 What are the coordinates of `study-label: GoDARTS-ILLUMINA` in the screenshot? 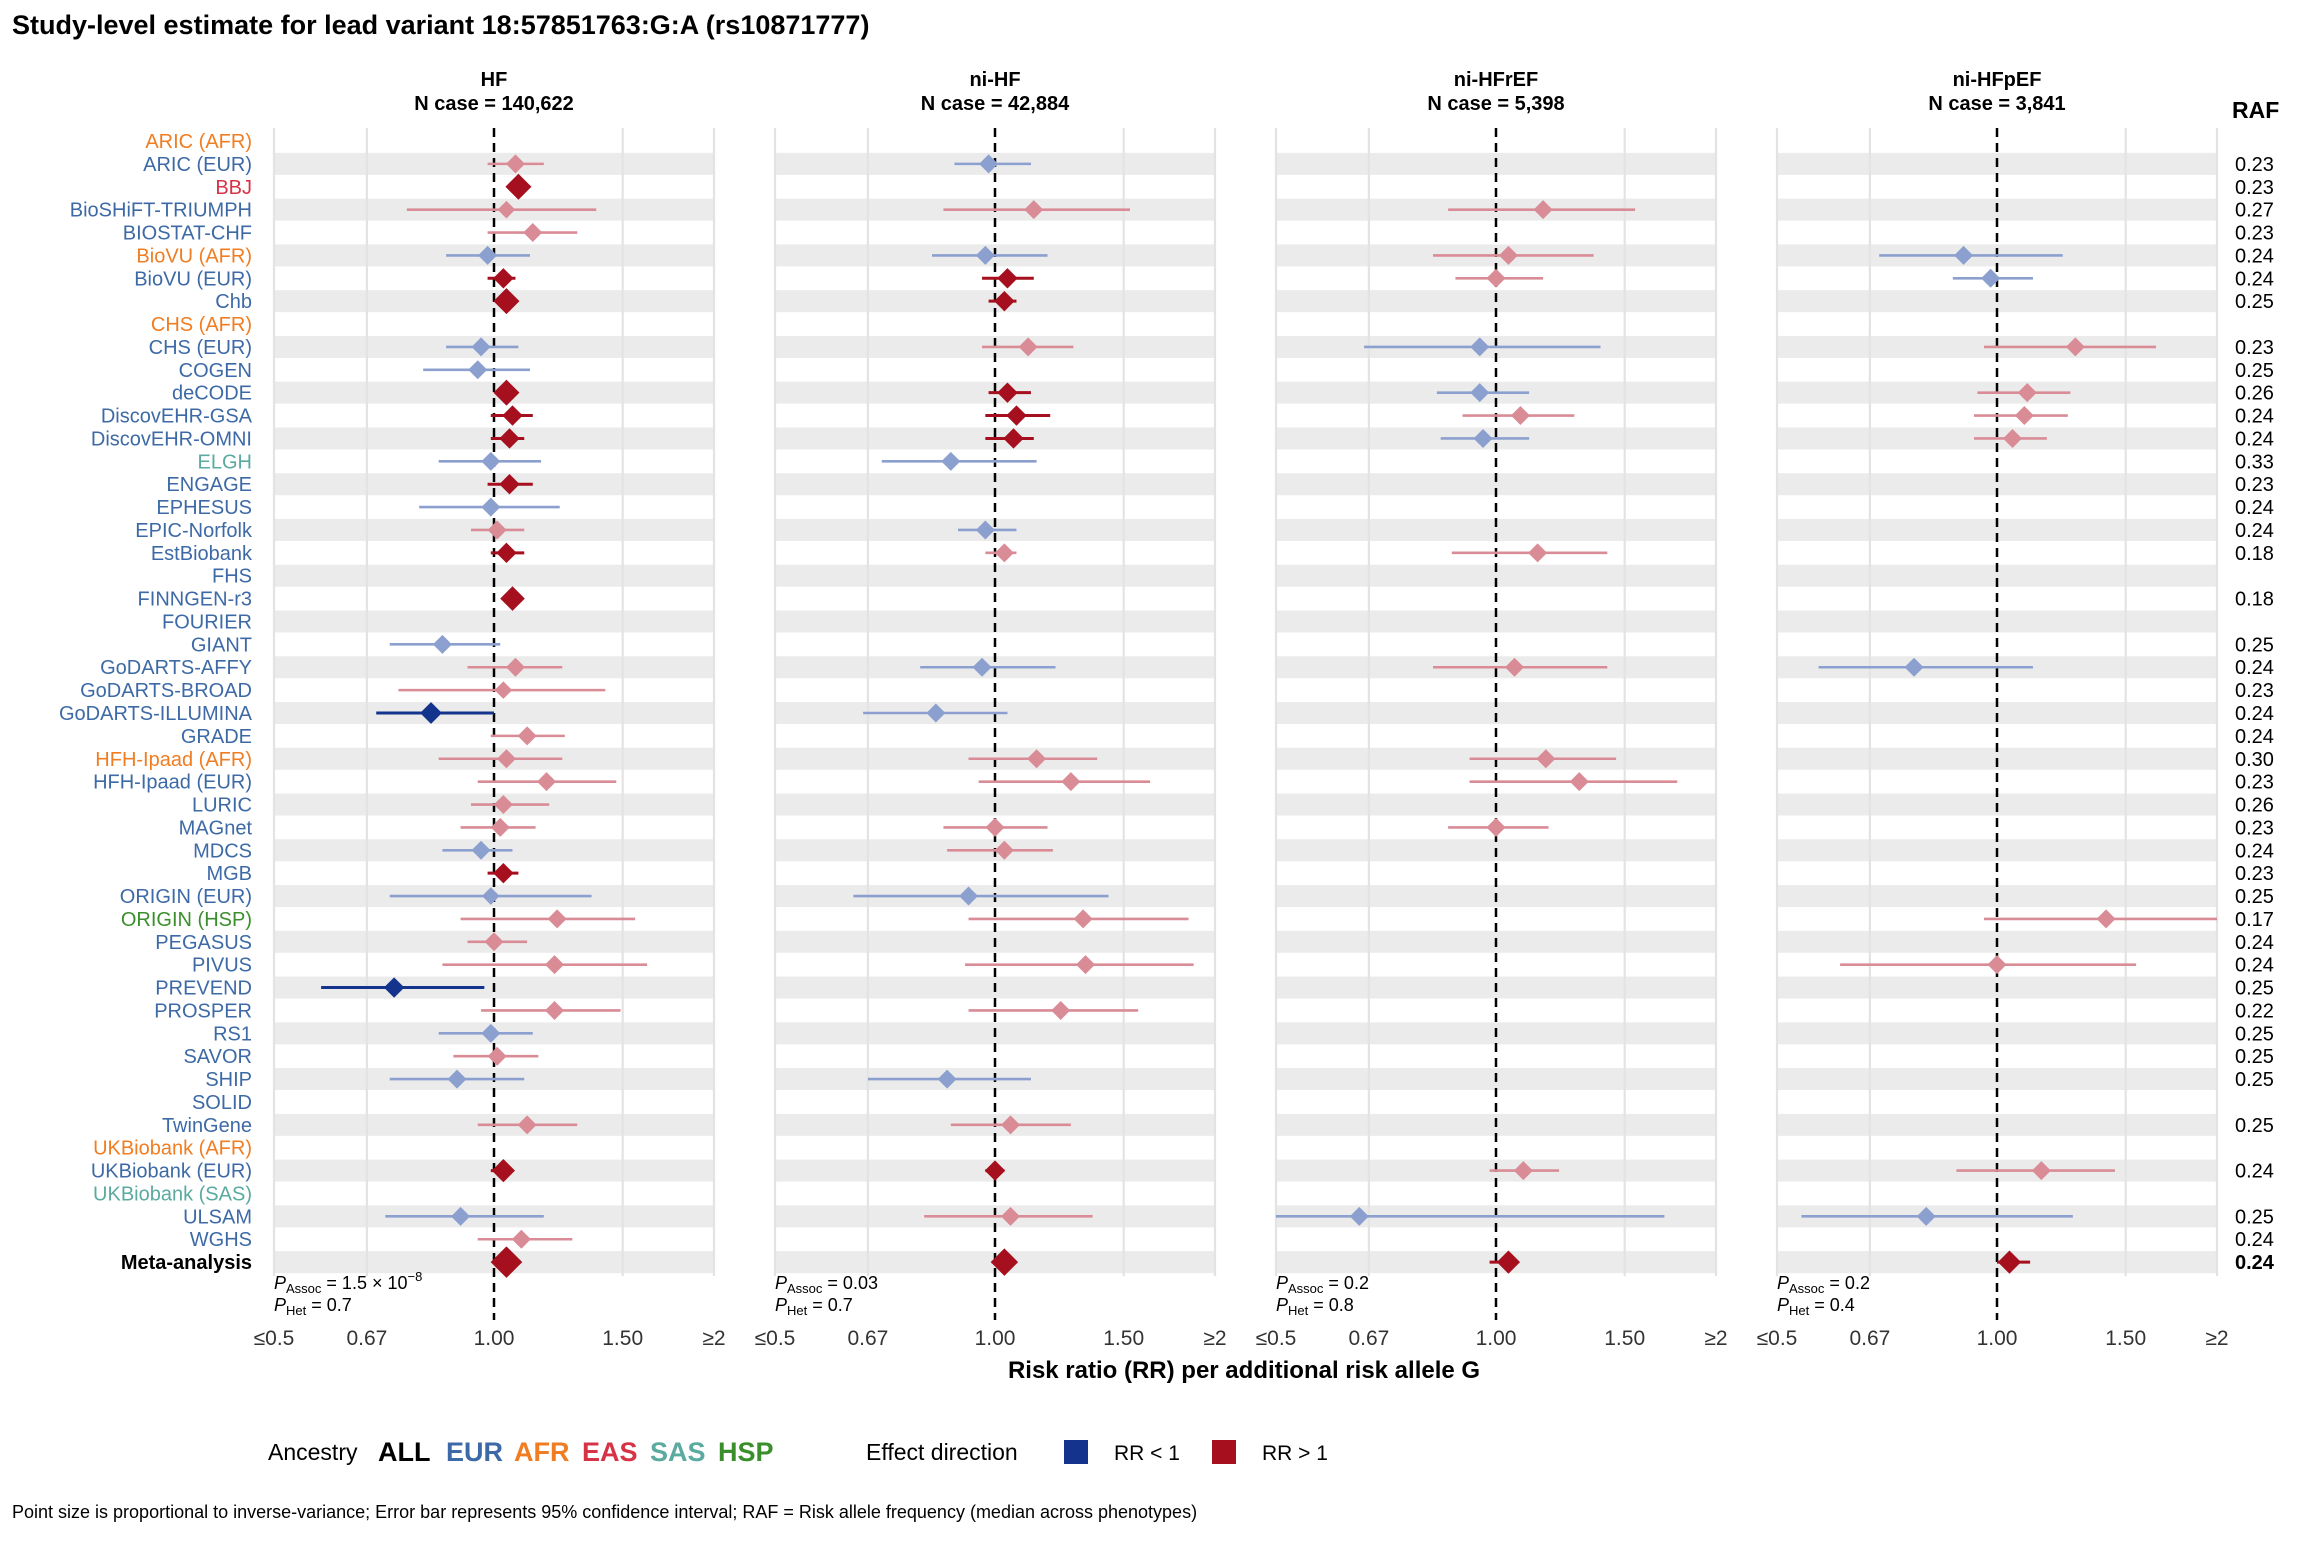 It's located at (156, 714).